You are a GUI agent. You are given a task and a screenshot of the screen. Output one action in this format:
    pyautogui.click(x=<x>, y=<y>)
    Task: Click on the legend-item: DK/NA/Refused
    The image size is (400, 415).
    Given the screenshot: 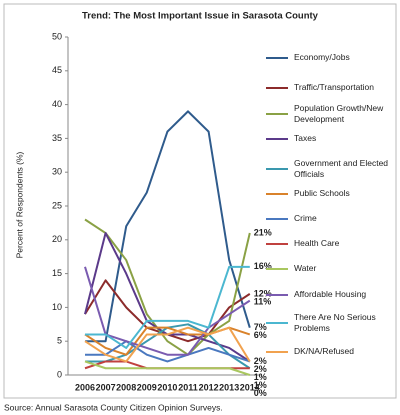 What is the action you would take?
    pyautogui.click(x=331, y=351)
    